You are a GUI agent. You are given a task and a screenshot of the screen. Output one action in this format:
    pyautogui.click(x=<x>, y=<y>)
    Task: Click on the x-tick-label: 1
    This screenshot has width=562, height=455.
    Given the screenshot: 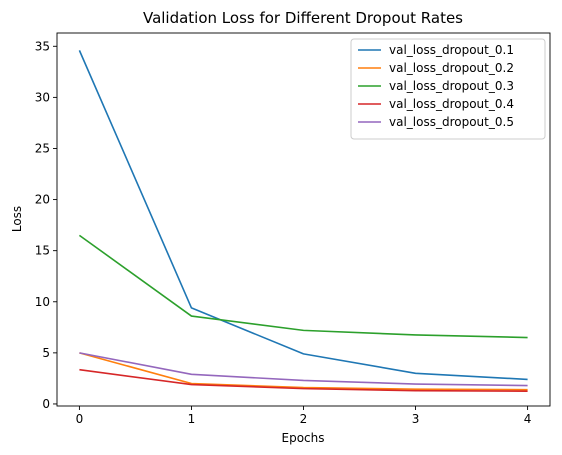 What is the action you would take?
    pyautogui.click(x=192, y=419)
    